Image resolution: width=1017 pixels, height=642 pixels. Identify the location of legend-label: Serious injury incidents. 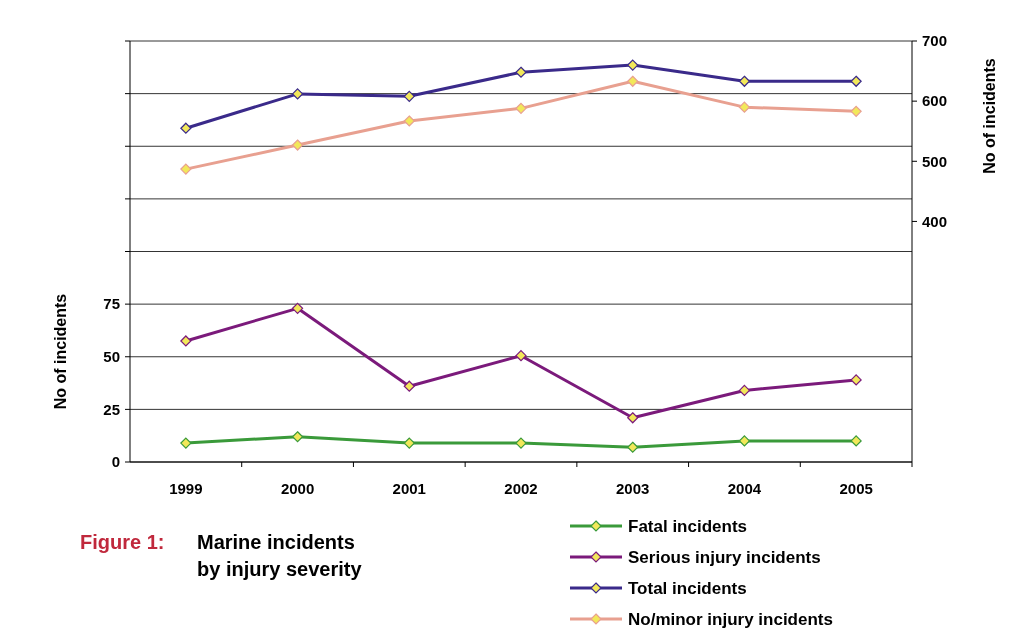
(724, 557).